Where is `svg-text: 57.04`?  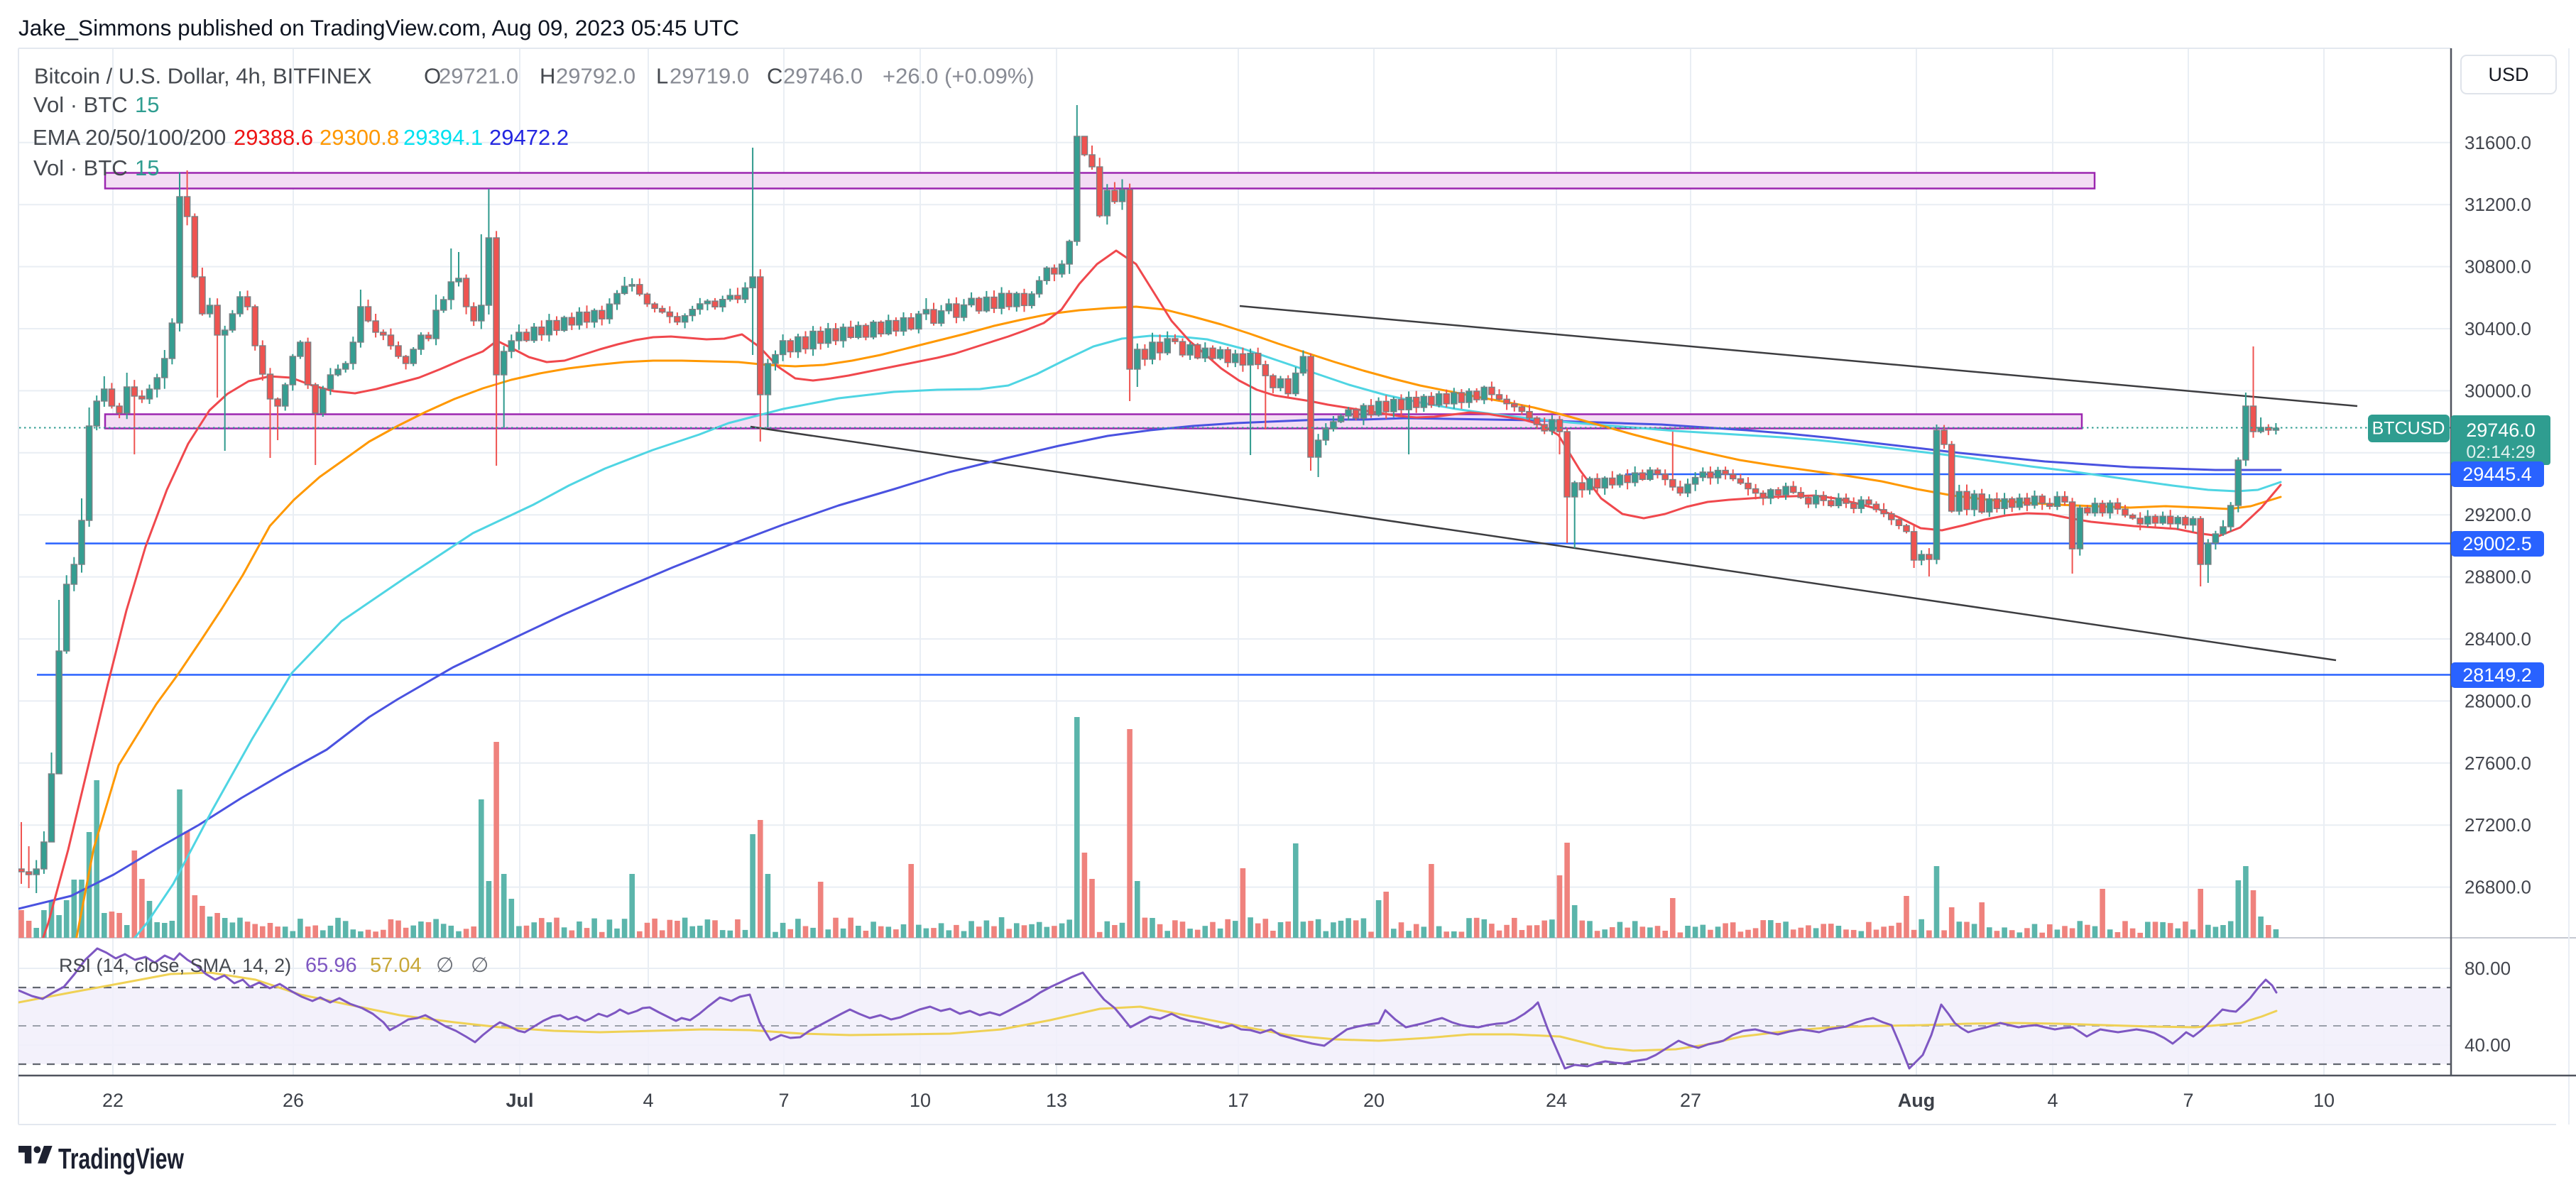
svg-text: 57.04 is located at coordinates (396, 965).